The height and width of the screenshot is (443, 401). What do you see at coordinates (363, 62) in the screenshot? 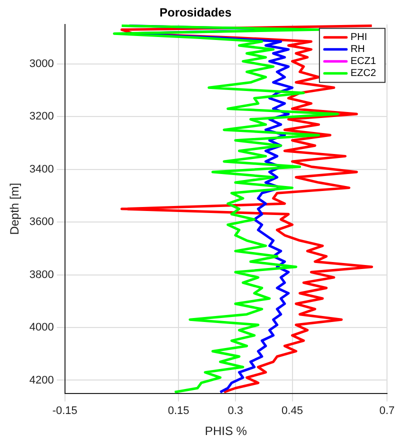
I see `legend-label: ECZ1` at bounding box center [363, 62].